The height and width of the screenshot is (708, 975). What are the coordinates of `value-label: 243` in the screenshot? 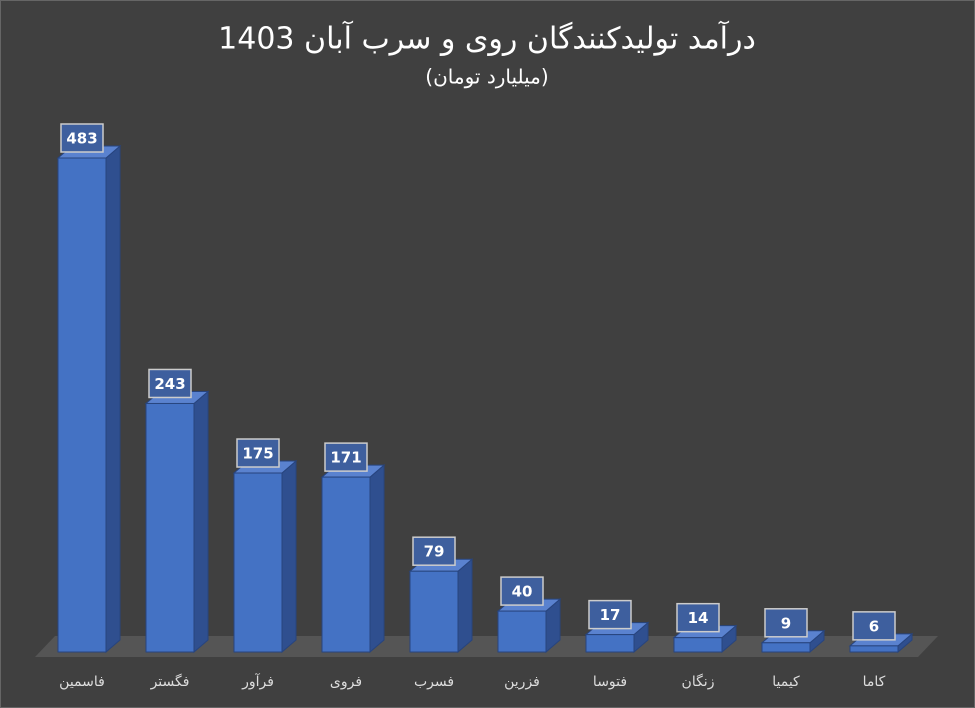 It's located at (169, 384).